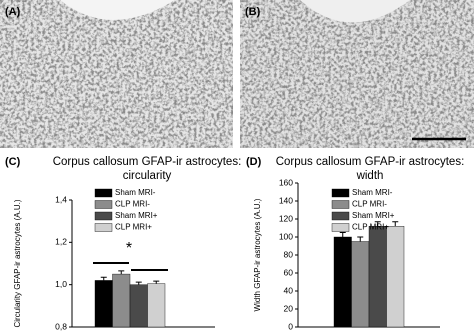 This screenshot has width=474, height=336. Describe the element at coordinates (61, 199) in the screenshot. I see `y-tick-label: 1,4` at that location.